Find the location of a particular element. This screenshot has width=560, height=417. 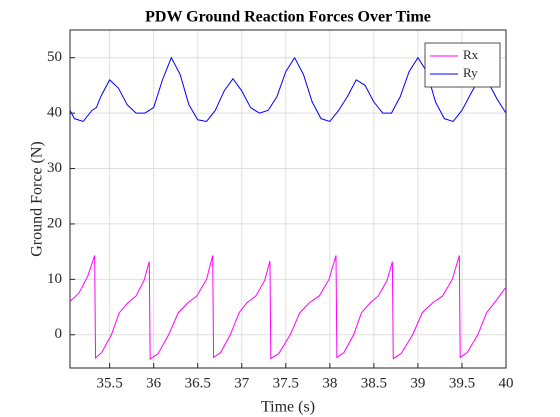

x-tick-label: 35.5 is located at coordinates (110, 383).